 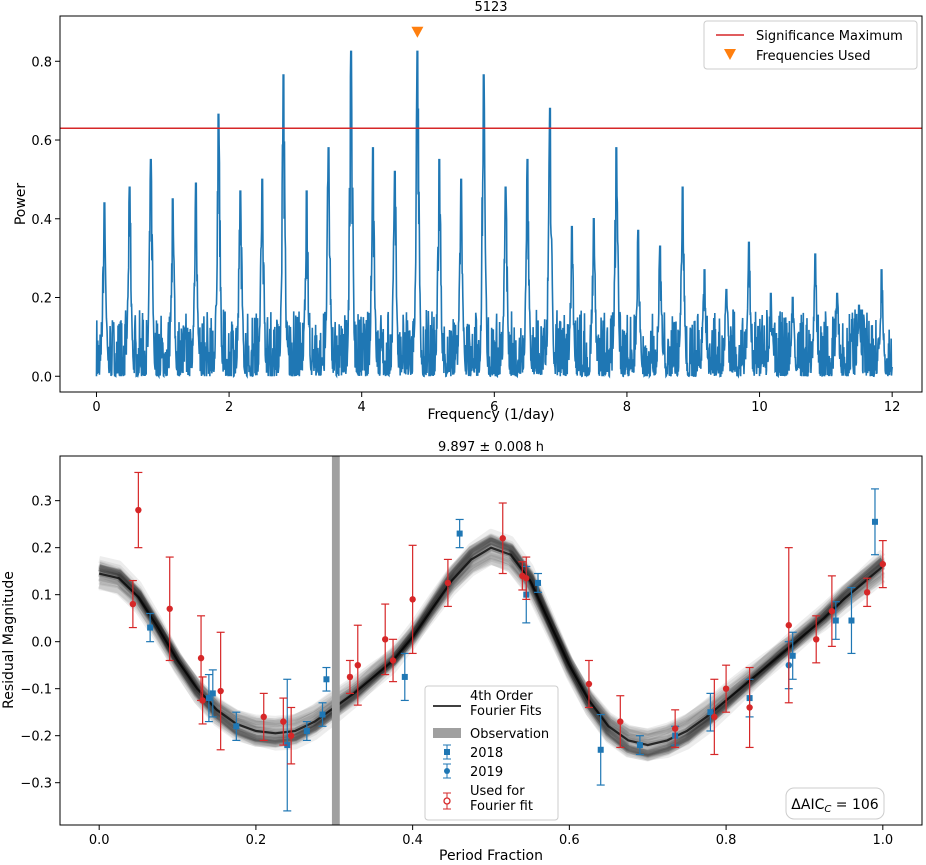 I want to click on lightcurve-y-tick-label: 0.0, so click(x=41, y=643).